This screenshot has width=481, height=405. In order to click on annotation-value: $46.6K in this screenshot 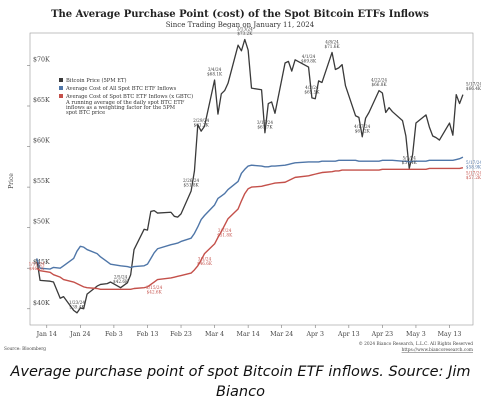, I will do `click(205, 263)`.